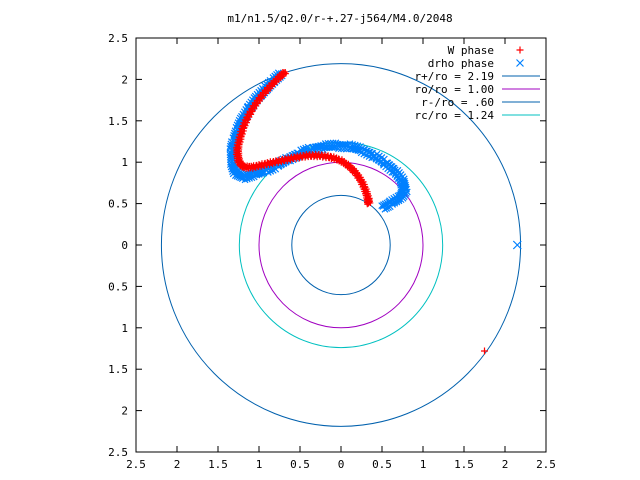 Image resolution: width=640 pixels, height=480 pixels. Describe the element at coordinates (455, 115) in the screenshot. I see `legend-label: rc/ro = 1.24` at that location.